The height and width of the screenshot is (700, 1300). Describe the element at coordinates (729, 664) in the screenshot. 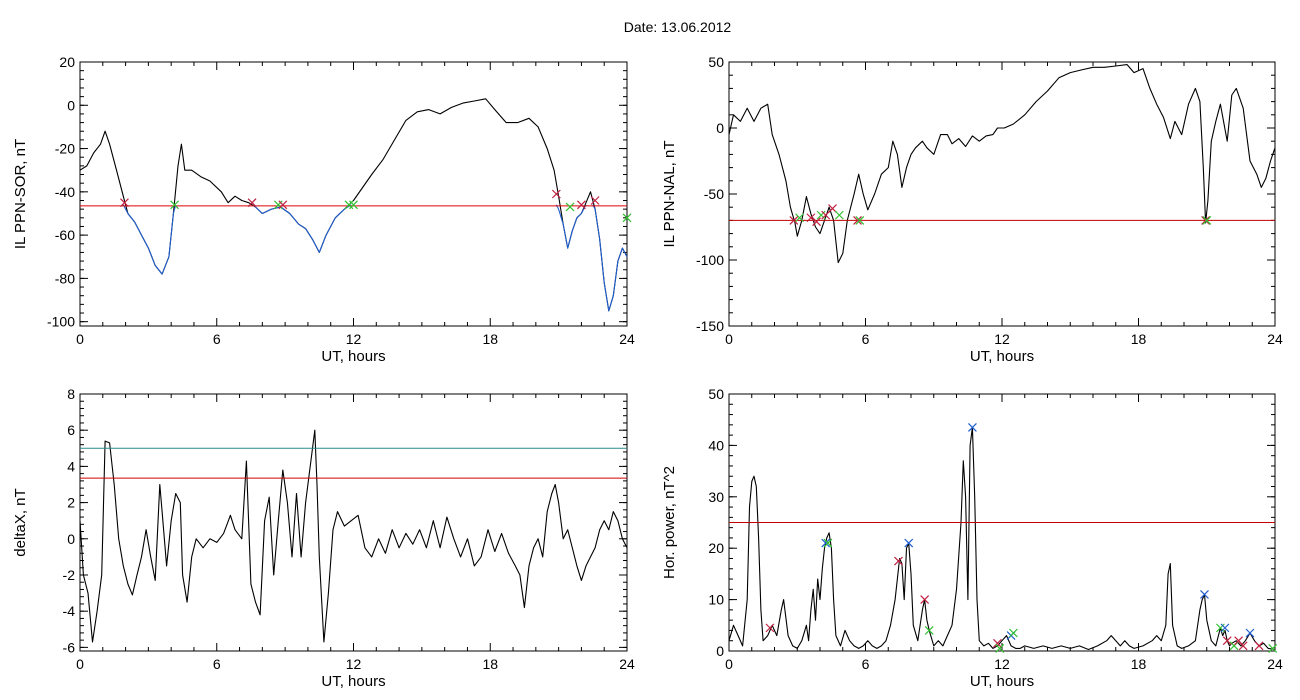

I see `chart-power-xtick-label: 0` at that location.